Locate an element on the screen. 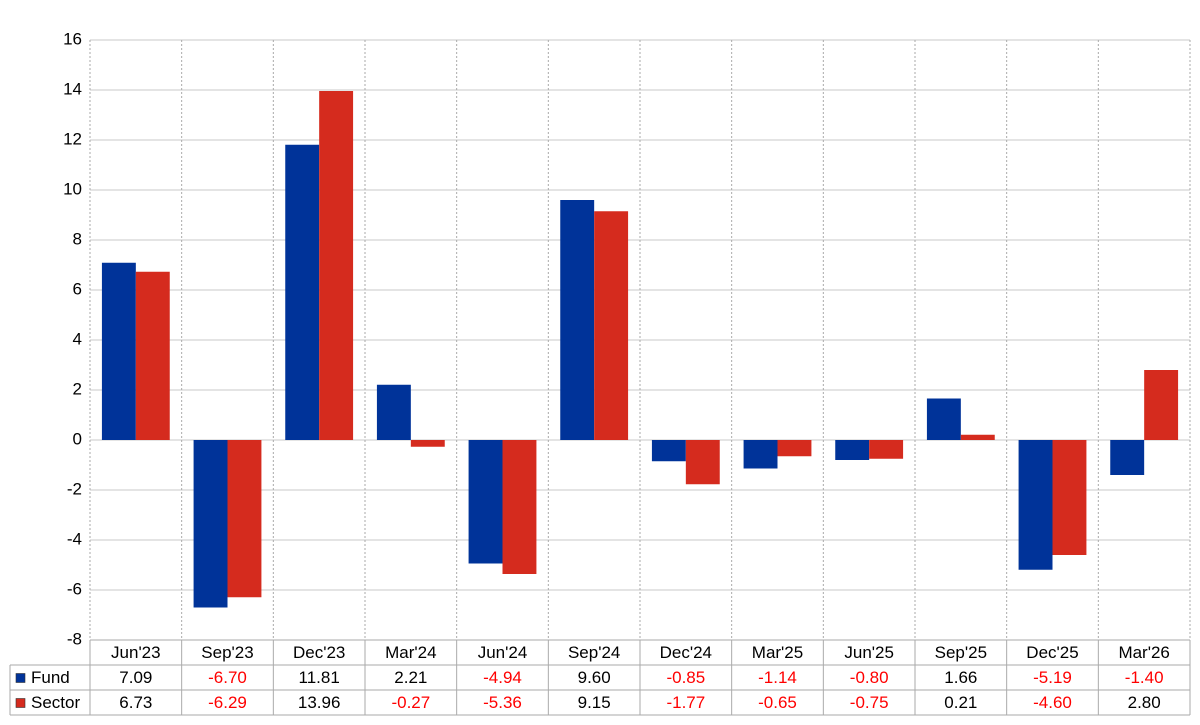  value-label: -0.65 is located at coordinates (777, 702).